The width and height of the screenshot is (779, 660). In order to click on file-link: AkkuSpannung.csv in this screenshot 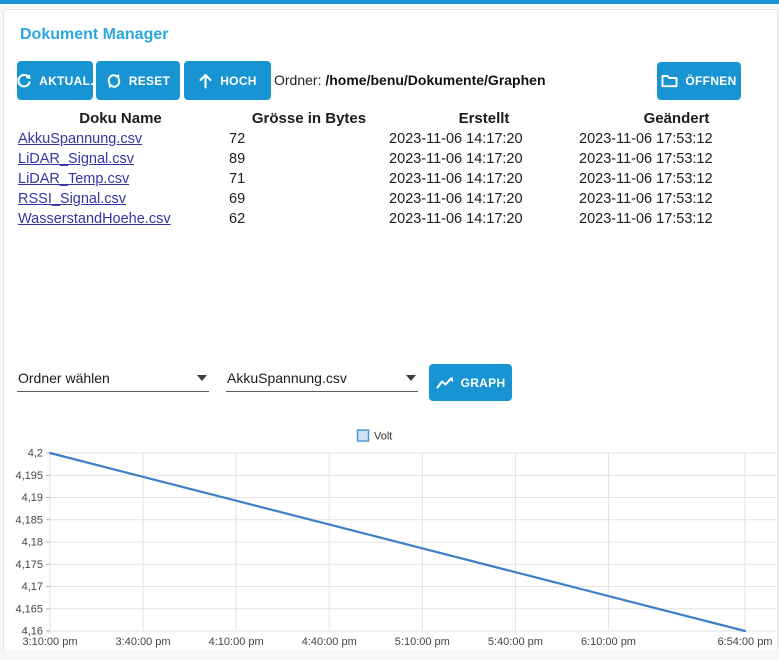, I will do `click(80, 139)`.